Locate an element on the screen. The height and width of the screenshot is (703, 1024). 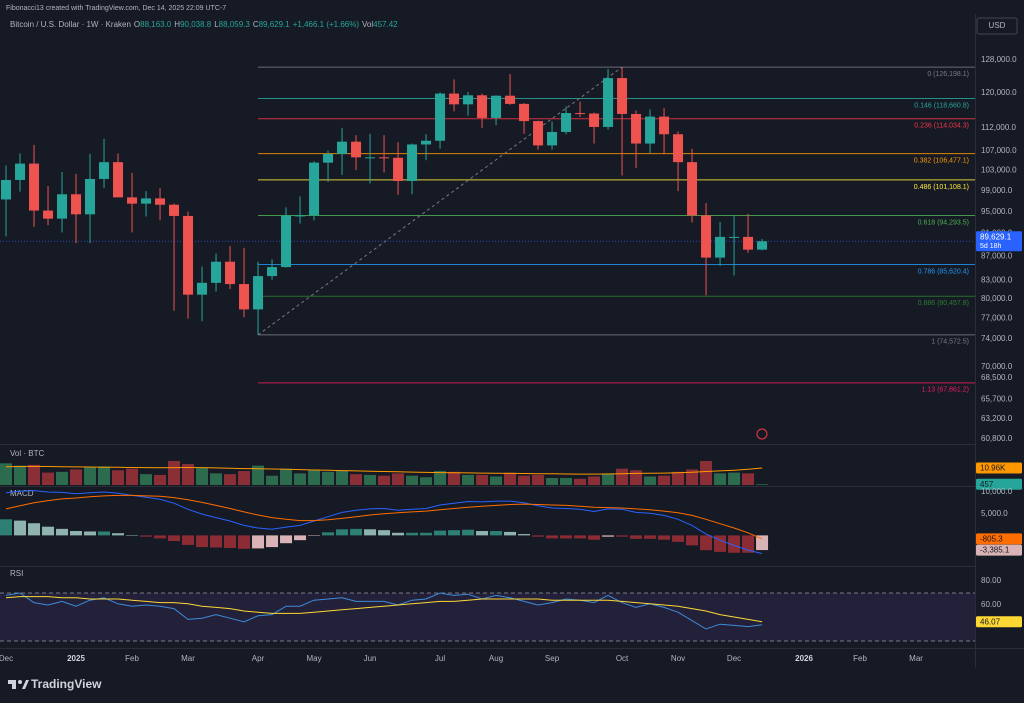
fib-label: 0.886 (80,457.8) is located at coordinates (943, 303).